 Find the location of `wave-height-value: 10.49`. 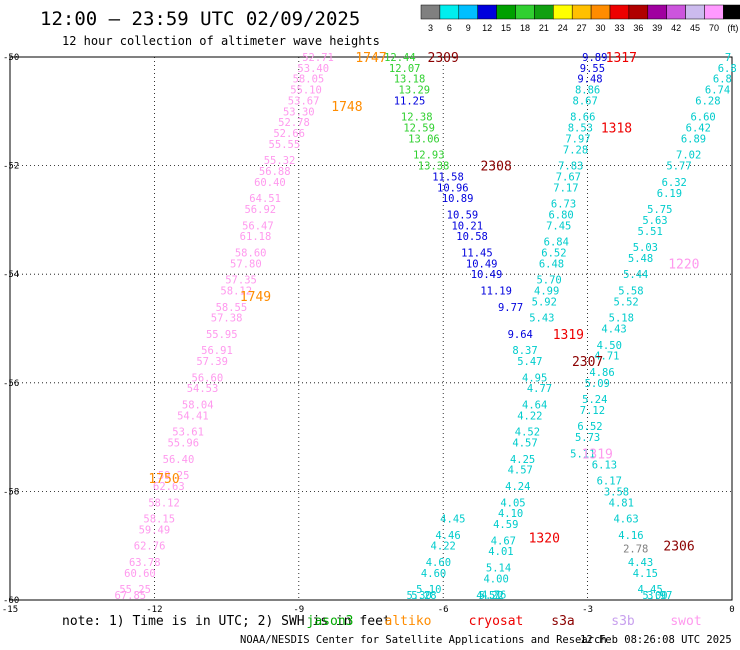

wave-height-value: 10.49 is located at coordinates (487, 275).